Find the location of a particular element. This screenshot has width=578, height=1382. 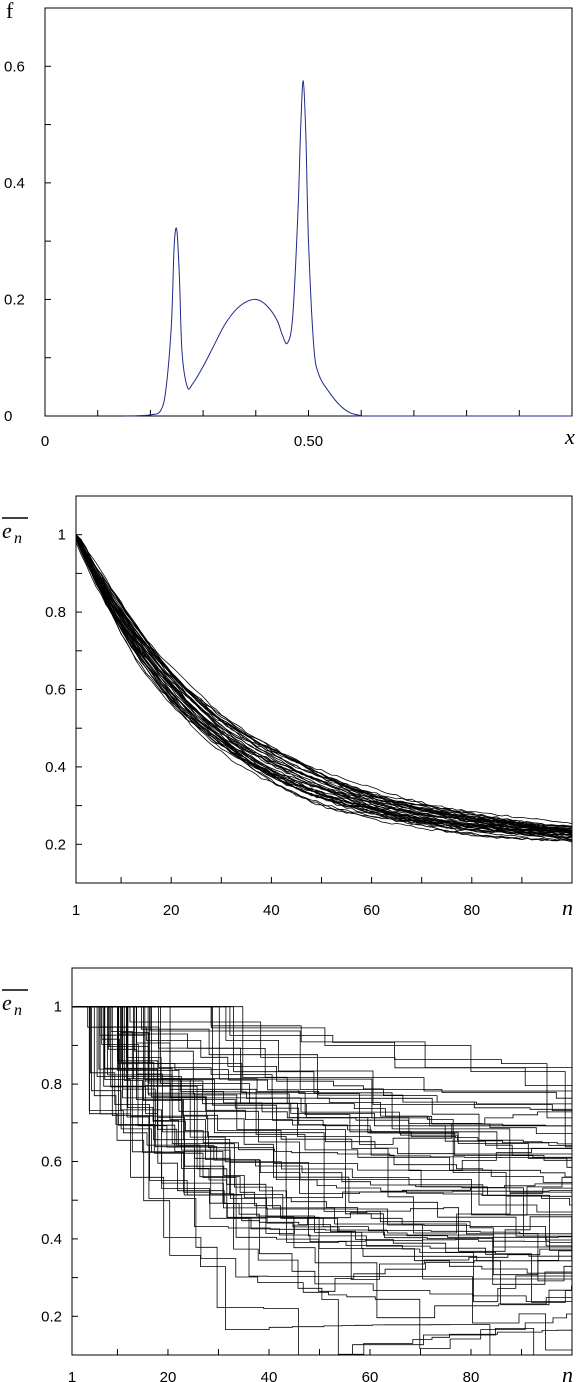

y-axis-label: f is located at coordinates (10, 11).